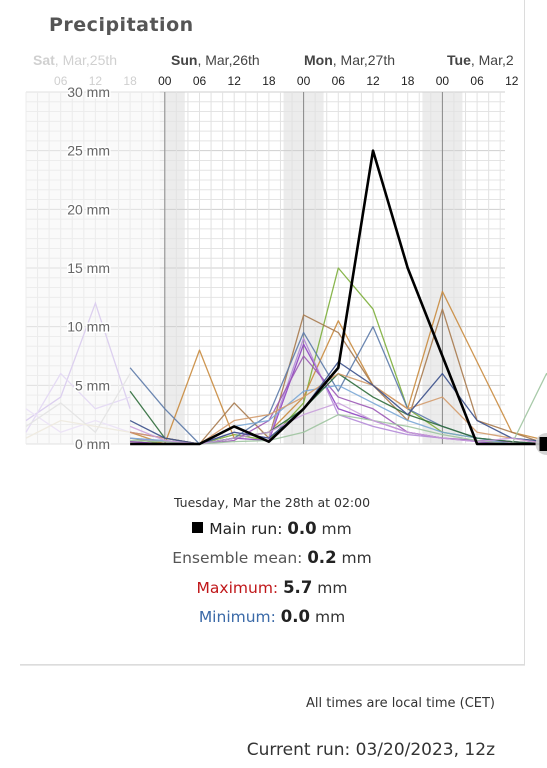  What do you see at coordinates (492, 60) in the screenshot?
I see `day-label-date: , Mar,2` at bounding box center [492, 60].